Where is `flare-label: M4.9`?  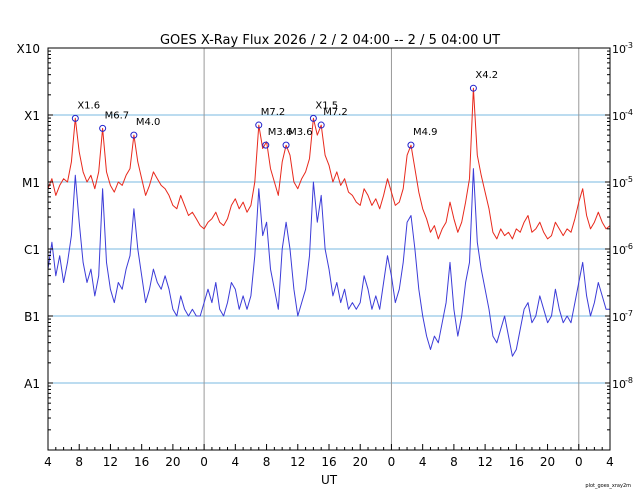 flare-label: M4.9 is located at coordinates (425, 132).